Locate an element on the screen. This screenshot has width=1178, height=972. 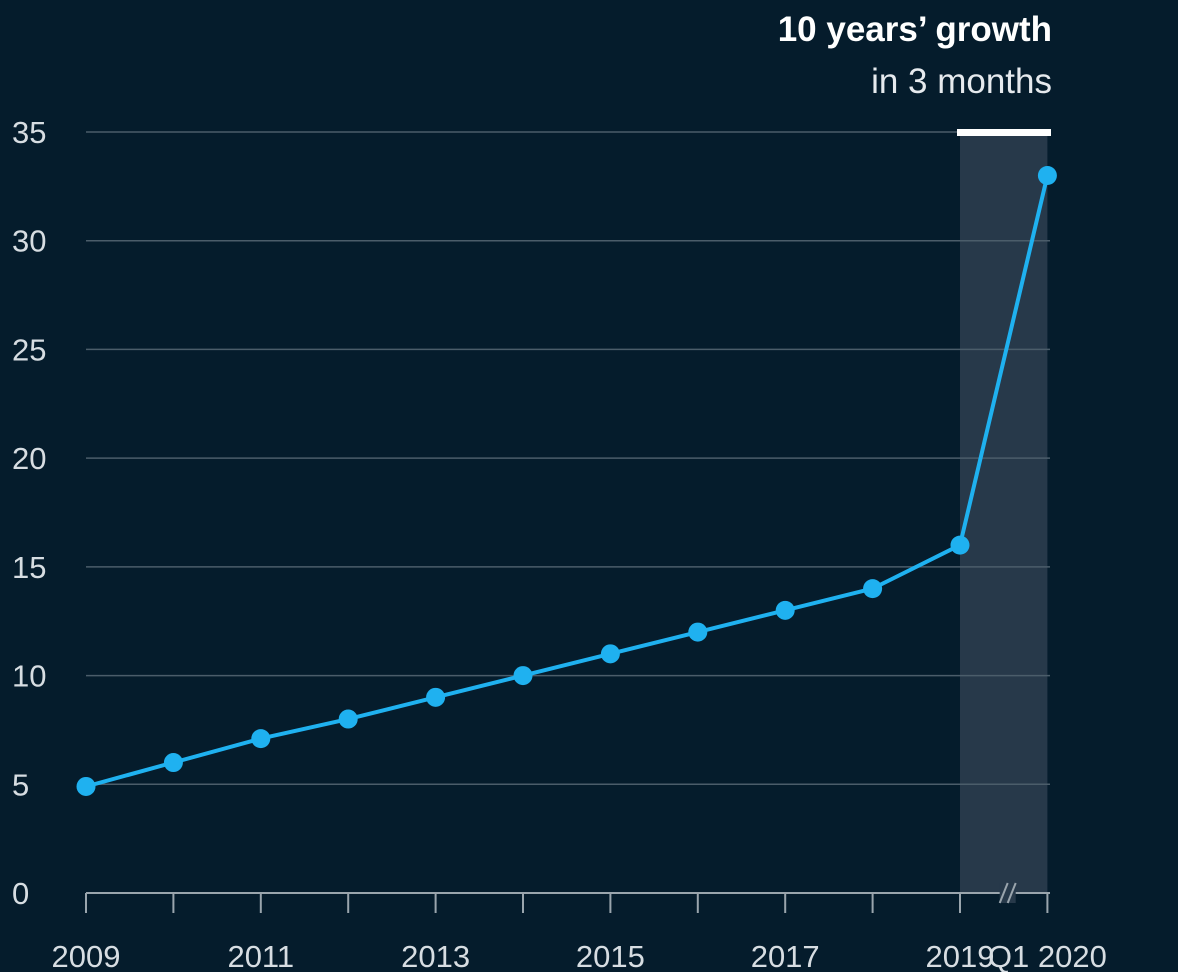
y-tick-labels: 0 5 10 15 20 25 30 35 is located at coordinates (29, 513).